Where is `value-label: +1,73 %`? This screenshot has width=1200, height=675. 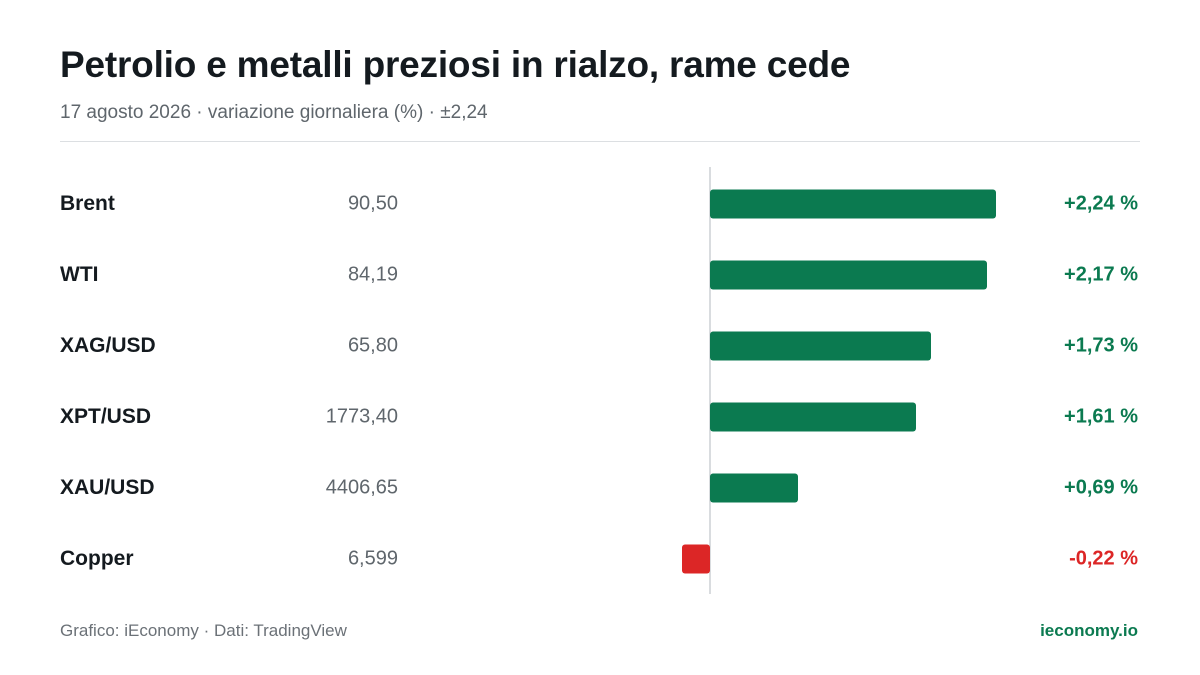 value-label: +1,73 % is located at coordinates (1101, 345).